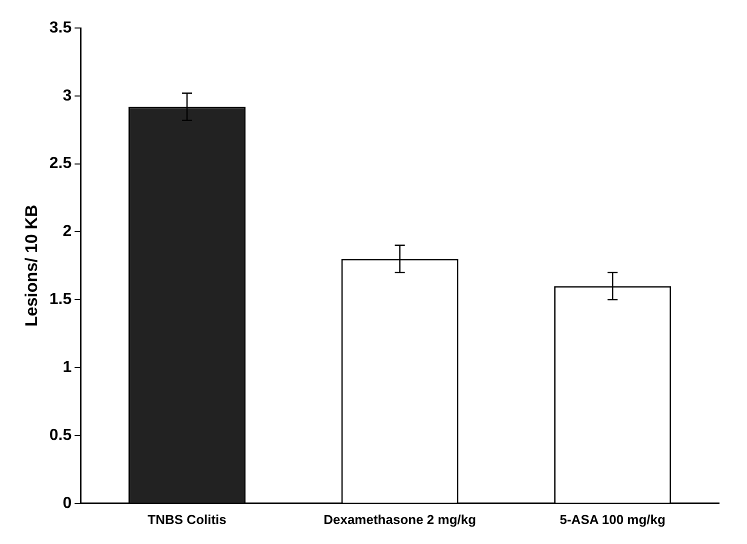 The height and width of the screenshot is (544, 747). I want to click on x-tick-label: Dexamethasone 2 mg/kg, so click(400, 519).